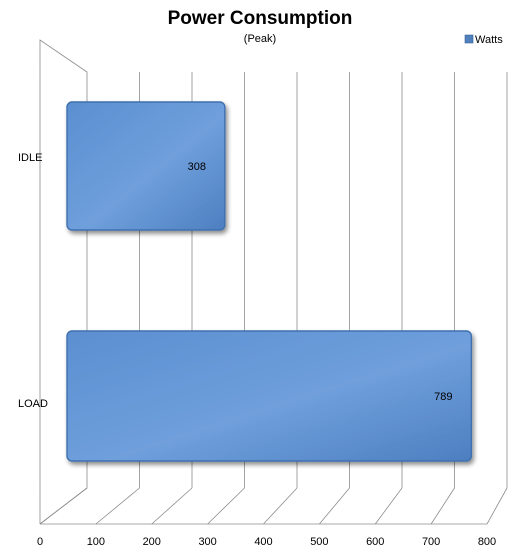  What do you see at coordinates (487, 542) in the screenshot?
I see `x-tick-label: 800` at bounding box center [487, 542].